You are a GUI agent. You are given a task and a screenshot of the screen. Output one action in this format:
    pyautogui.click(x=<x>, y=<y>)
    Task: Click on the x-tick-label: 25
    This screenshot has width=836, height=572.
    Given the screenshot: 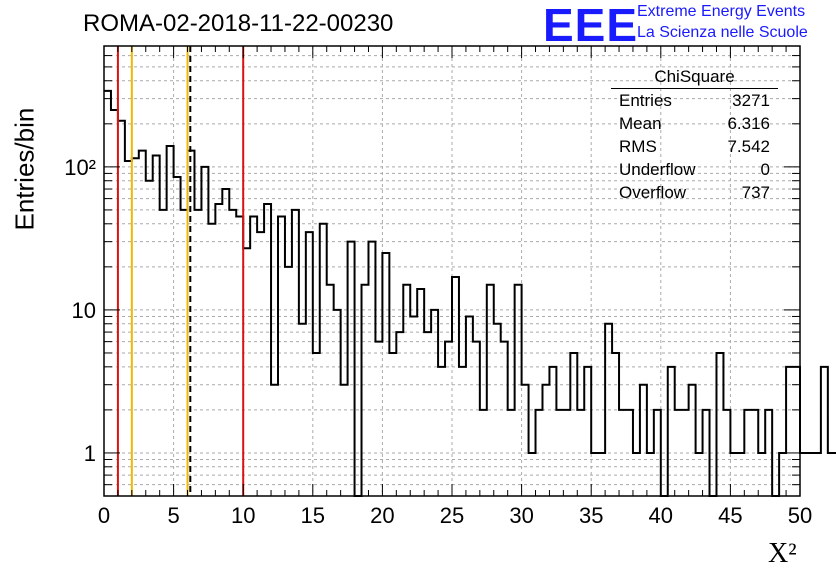 What is the action you would take?
    pyautogui.click(x=452, y=515)
    